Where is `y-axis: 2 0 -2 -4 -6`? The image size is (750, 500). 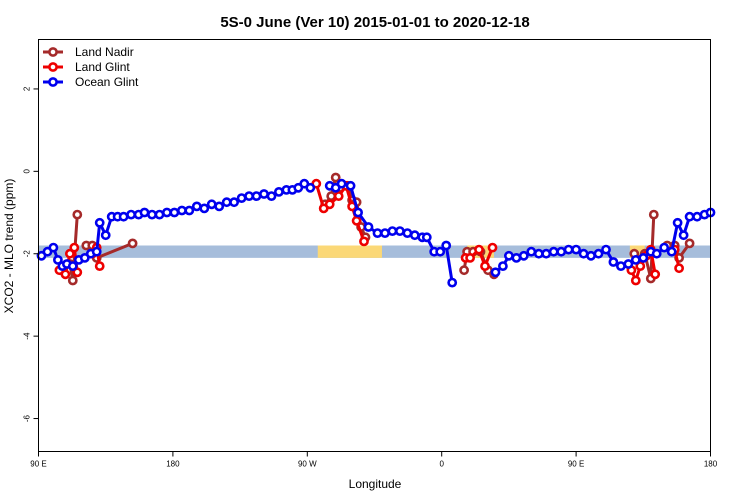
y-axis: 2 0 -2 -4 -6 is located at coordinates (31, 254).